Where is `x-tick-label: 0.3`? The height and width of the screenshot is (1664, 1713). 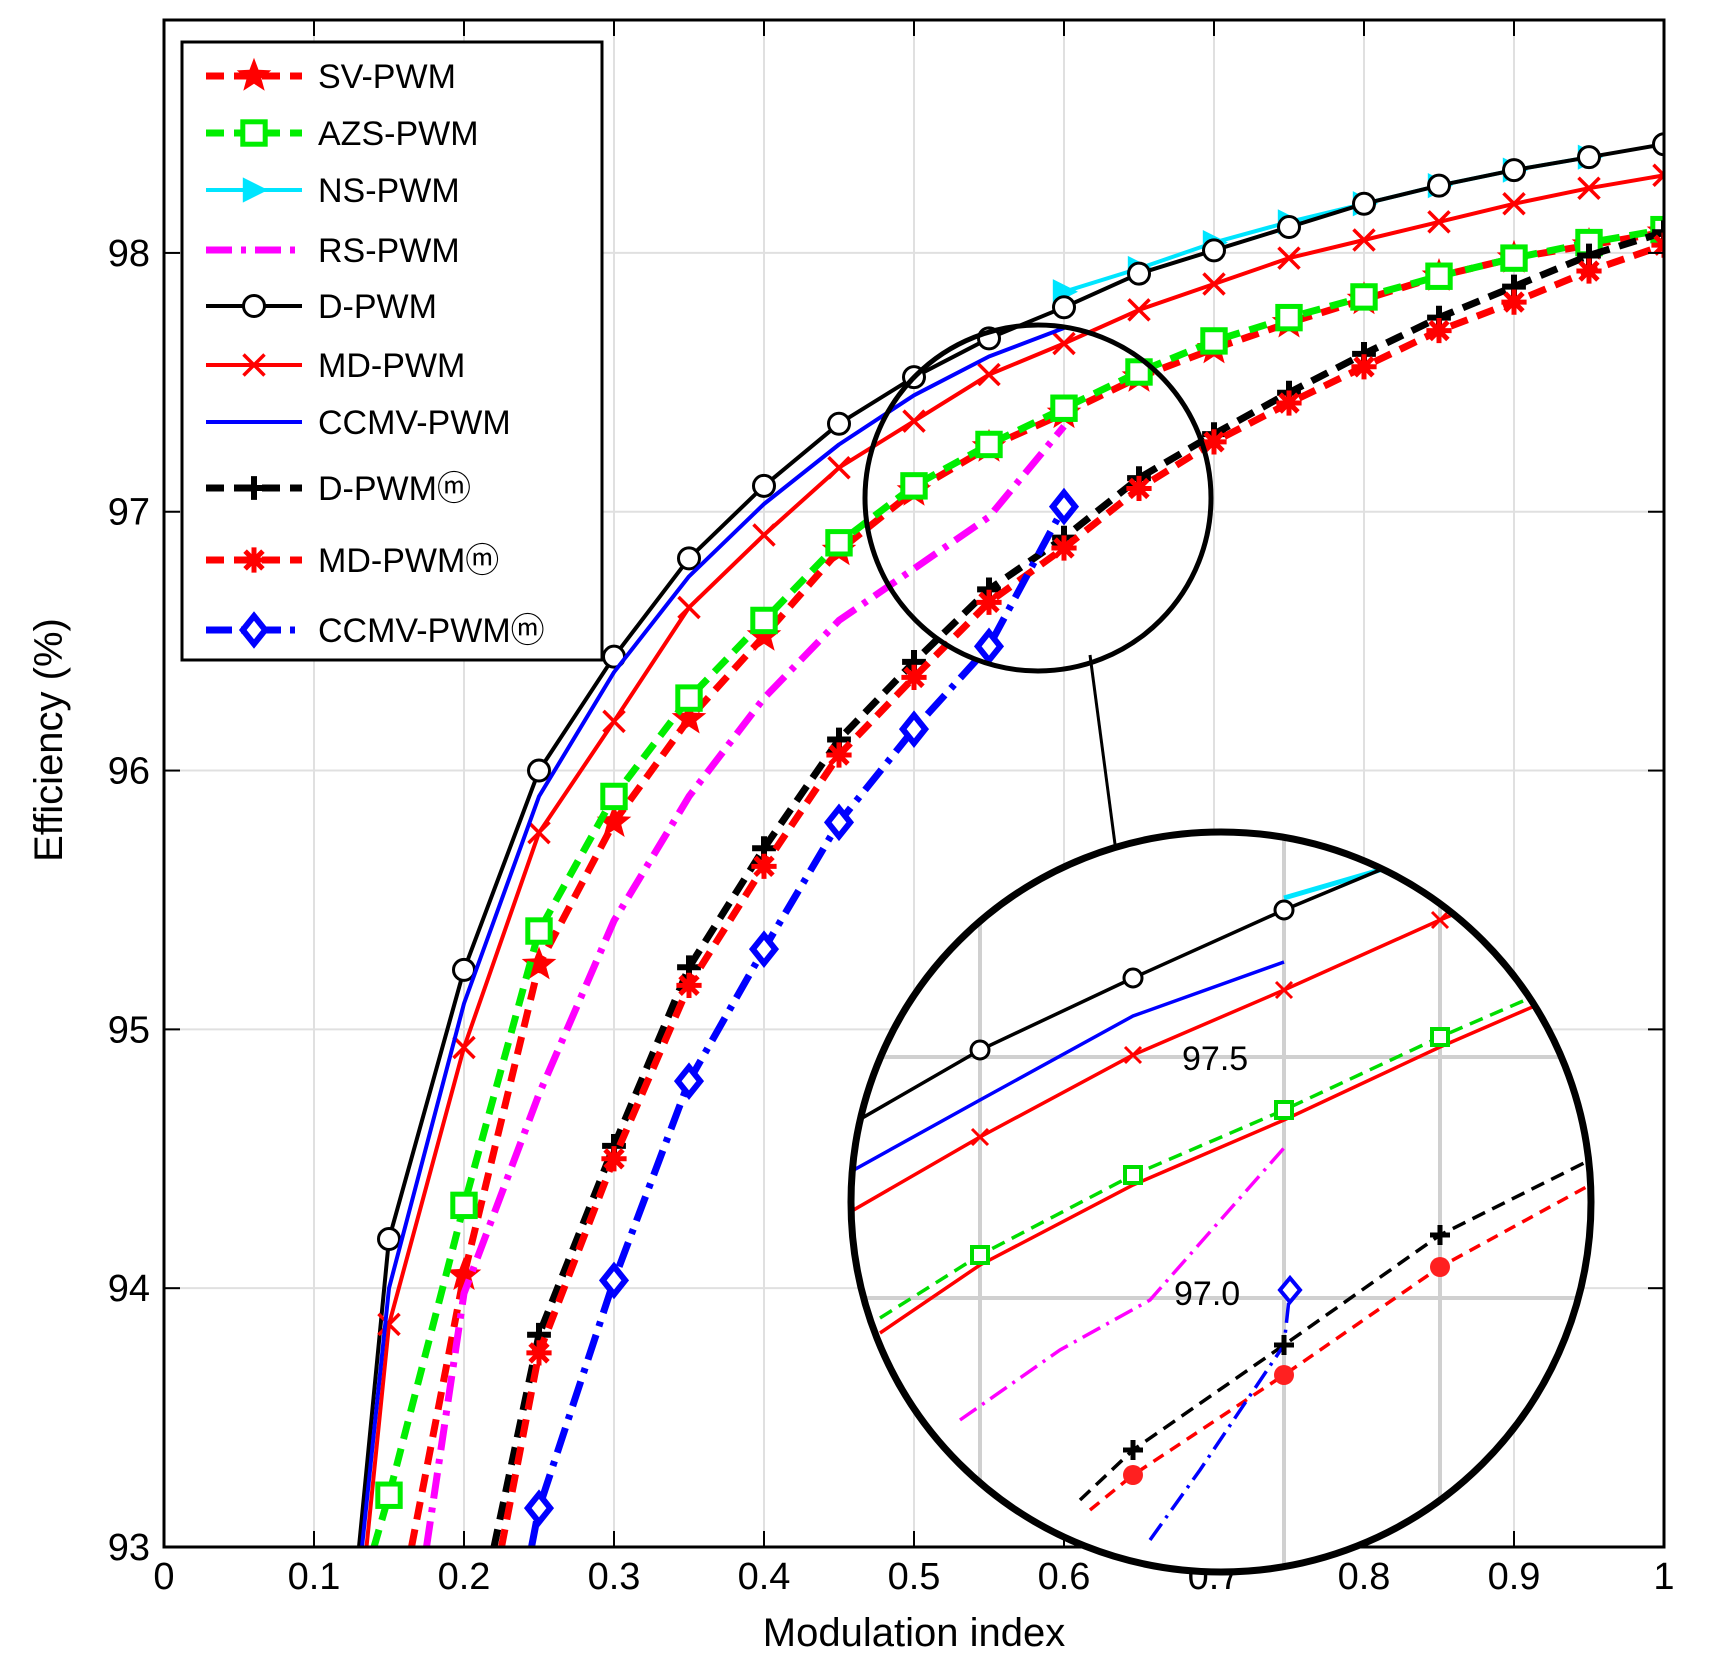 x-tick-label: 0.3 is located at coordinates (614, 1577).